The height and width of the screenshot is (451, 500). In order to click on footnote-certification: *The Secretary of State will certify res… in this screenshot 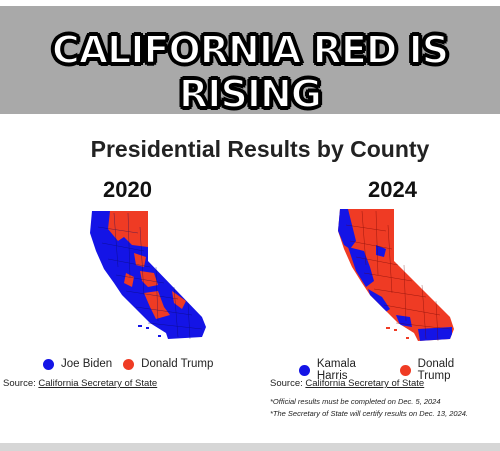, I will do `click(369, 413)`.